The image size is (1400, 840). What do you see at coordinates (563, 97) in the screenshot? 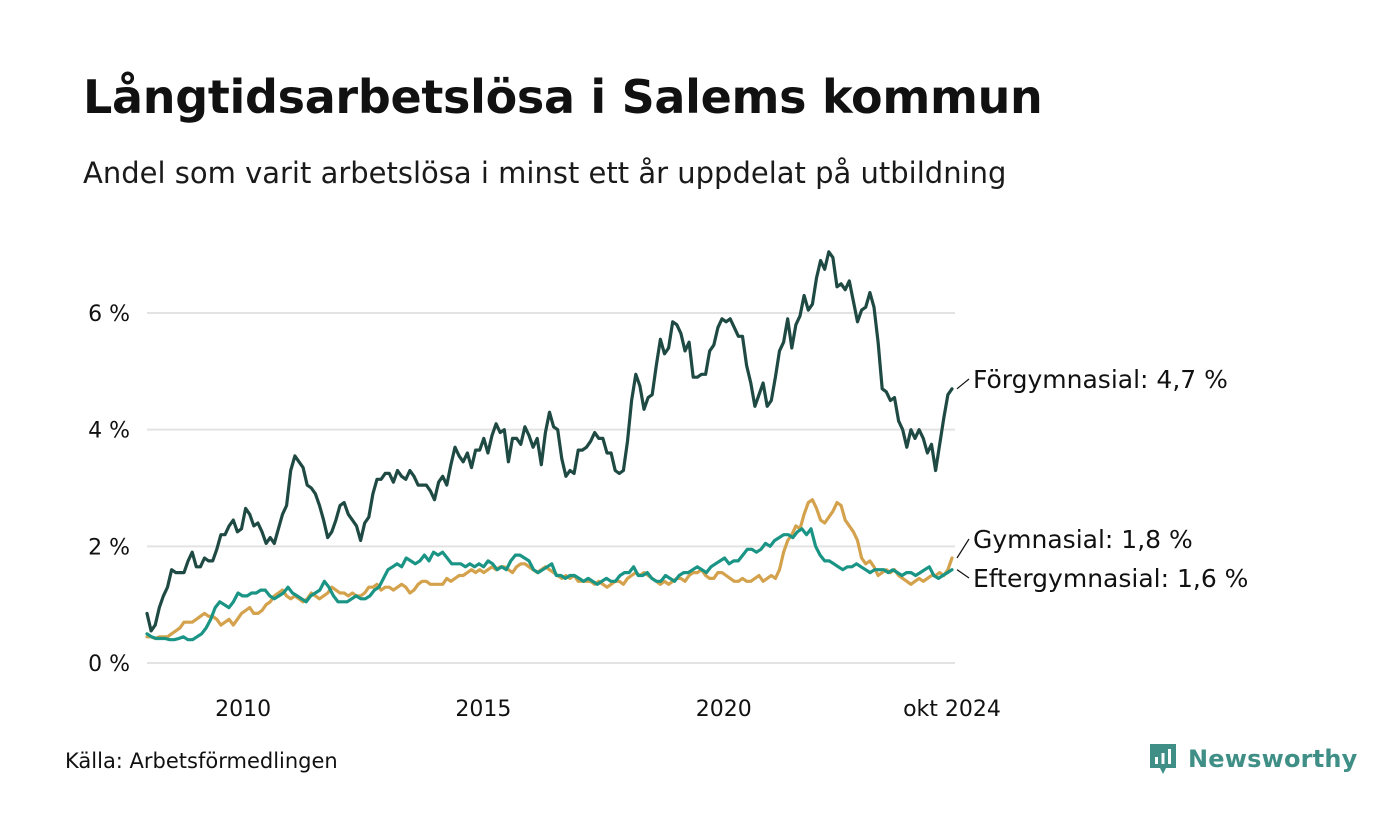
I see `chart-title: Långtidsarbetslösa i Salems kommun` at bounding box center [563, 97].